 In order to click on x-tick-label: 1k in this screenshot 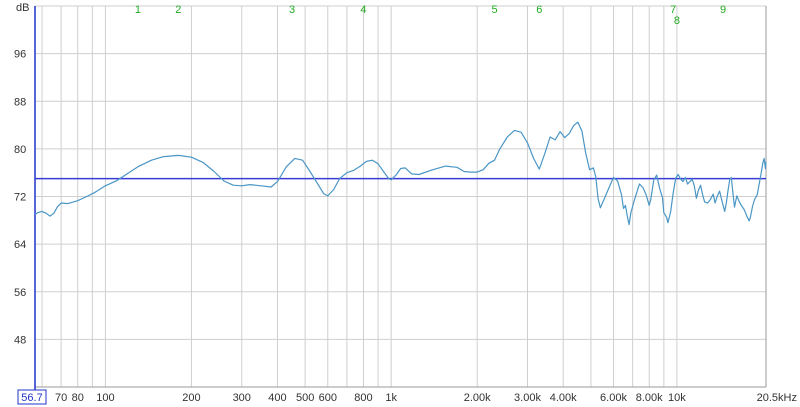, I will do `click(391, 398)`.